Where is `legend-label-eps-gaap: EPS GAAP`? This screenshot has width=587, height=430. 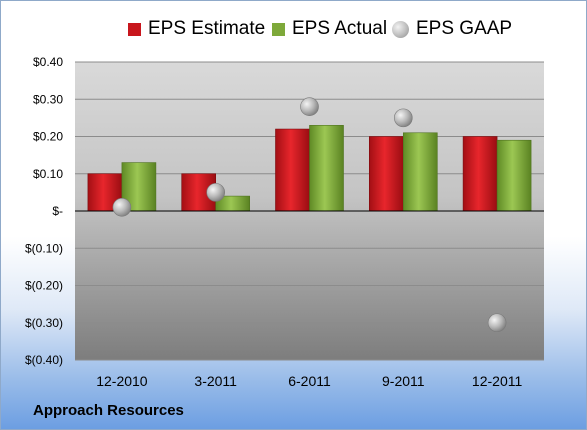
legend-label-eps-gaap: EPS GAAP is located at coordinates (464, 28).